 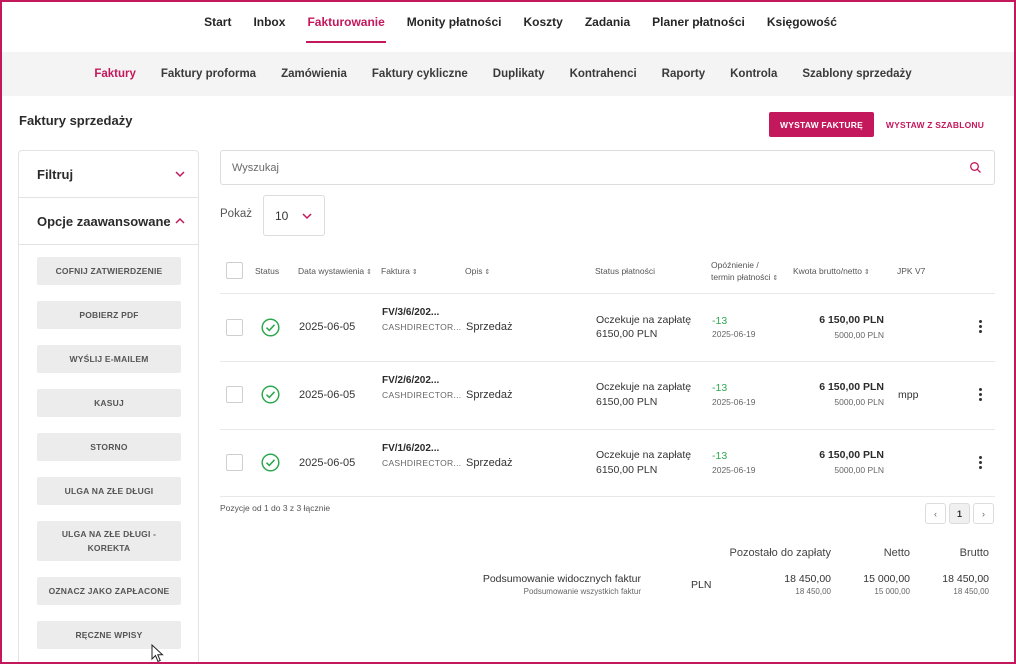 I want to click on summary-visible-remaining: 18 450,00, so click(x=807, y=579).